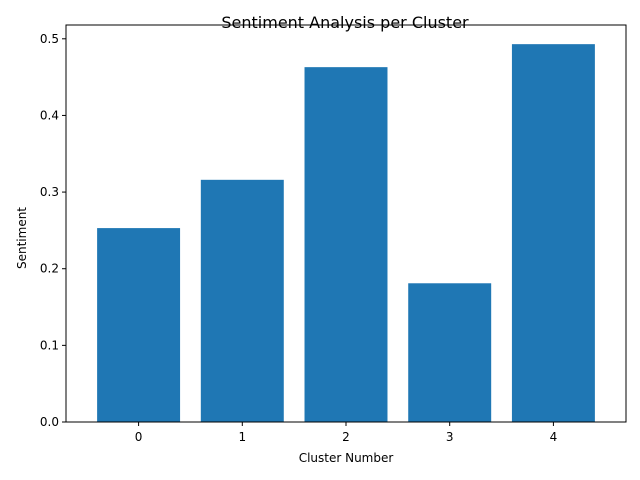 The image size is (640, 480). Describe the element at coordinates (242, 437) in the screenshot. I see `x-tick-label: 1` at that location.